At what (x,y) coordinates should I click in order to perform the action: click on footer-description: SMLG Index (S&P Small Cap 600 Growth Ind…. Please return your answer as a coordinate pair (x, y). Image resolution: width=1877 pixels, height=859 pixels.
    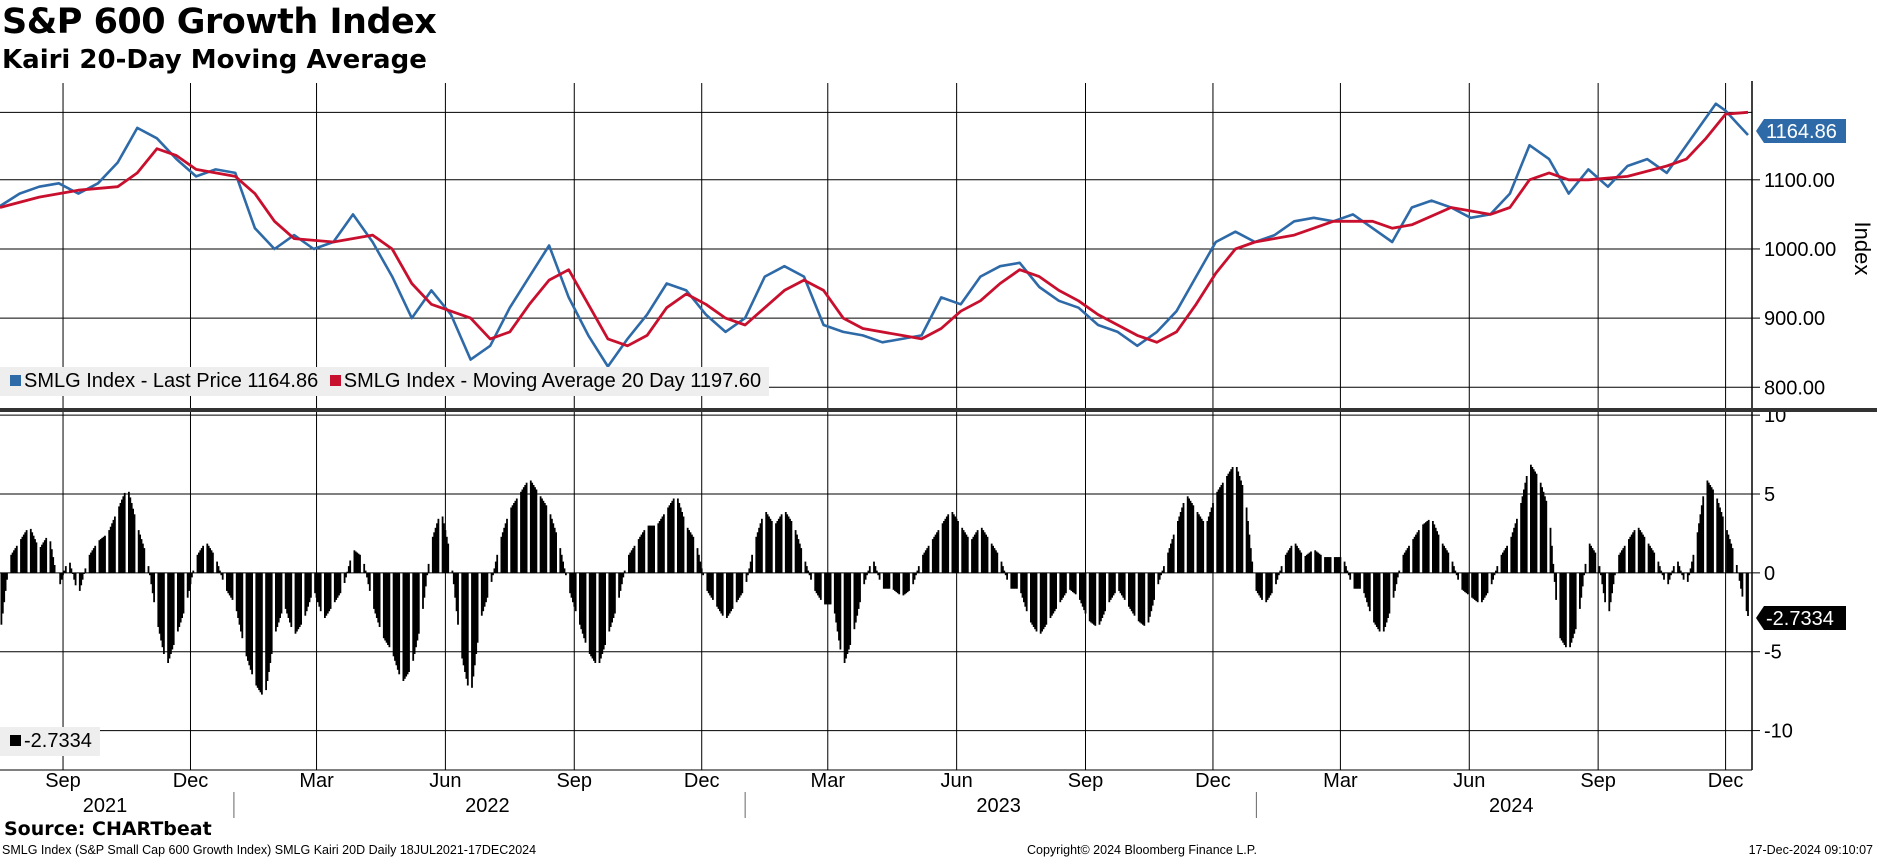
    Looking at the image, I should click on (269, 850).